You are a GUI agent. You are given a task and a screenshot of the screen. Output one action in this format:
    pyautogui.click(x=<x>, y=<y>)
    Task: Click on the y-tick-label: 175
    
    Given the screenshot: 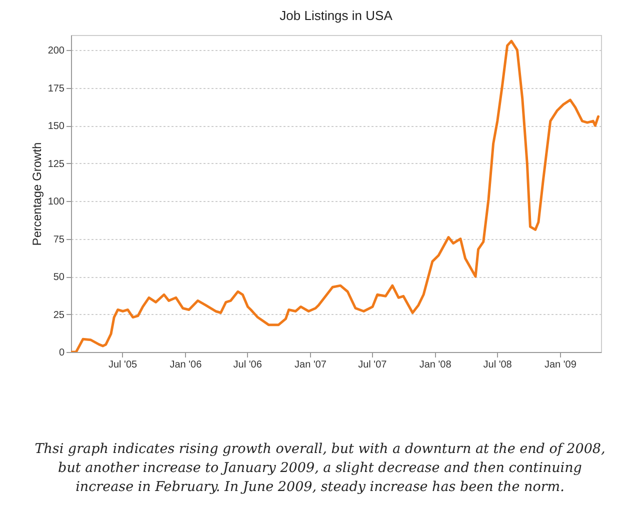 What is the action you would take?
    pyautogui.click(x=56, y=88)
    